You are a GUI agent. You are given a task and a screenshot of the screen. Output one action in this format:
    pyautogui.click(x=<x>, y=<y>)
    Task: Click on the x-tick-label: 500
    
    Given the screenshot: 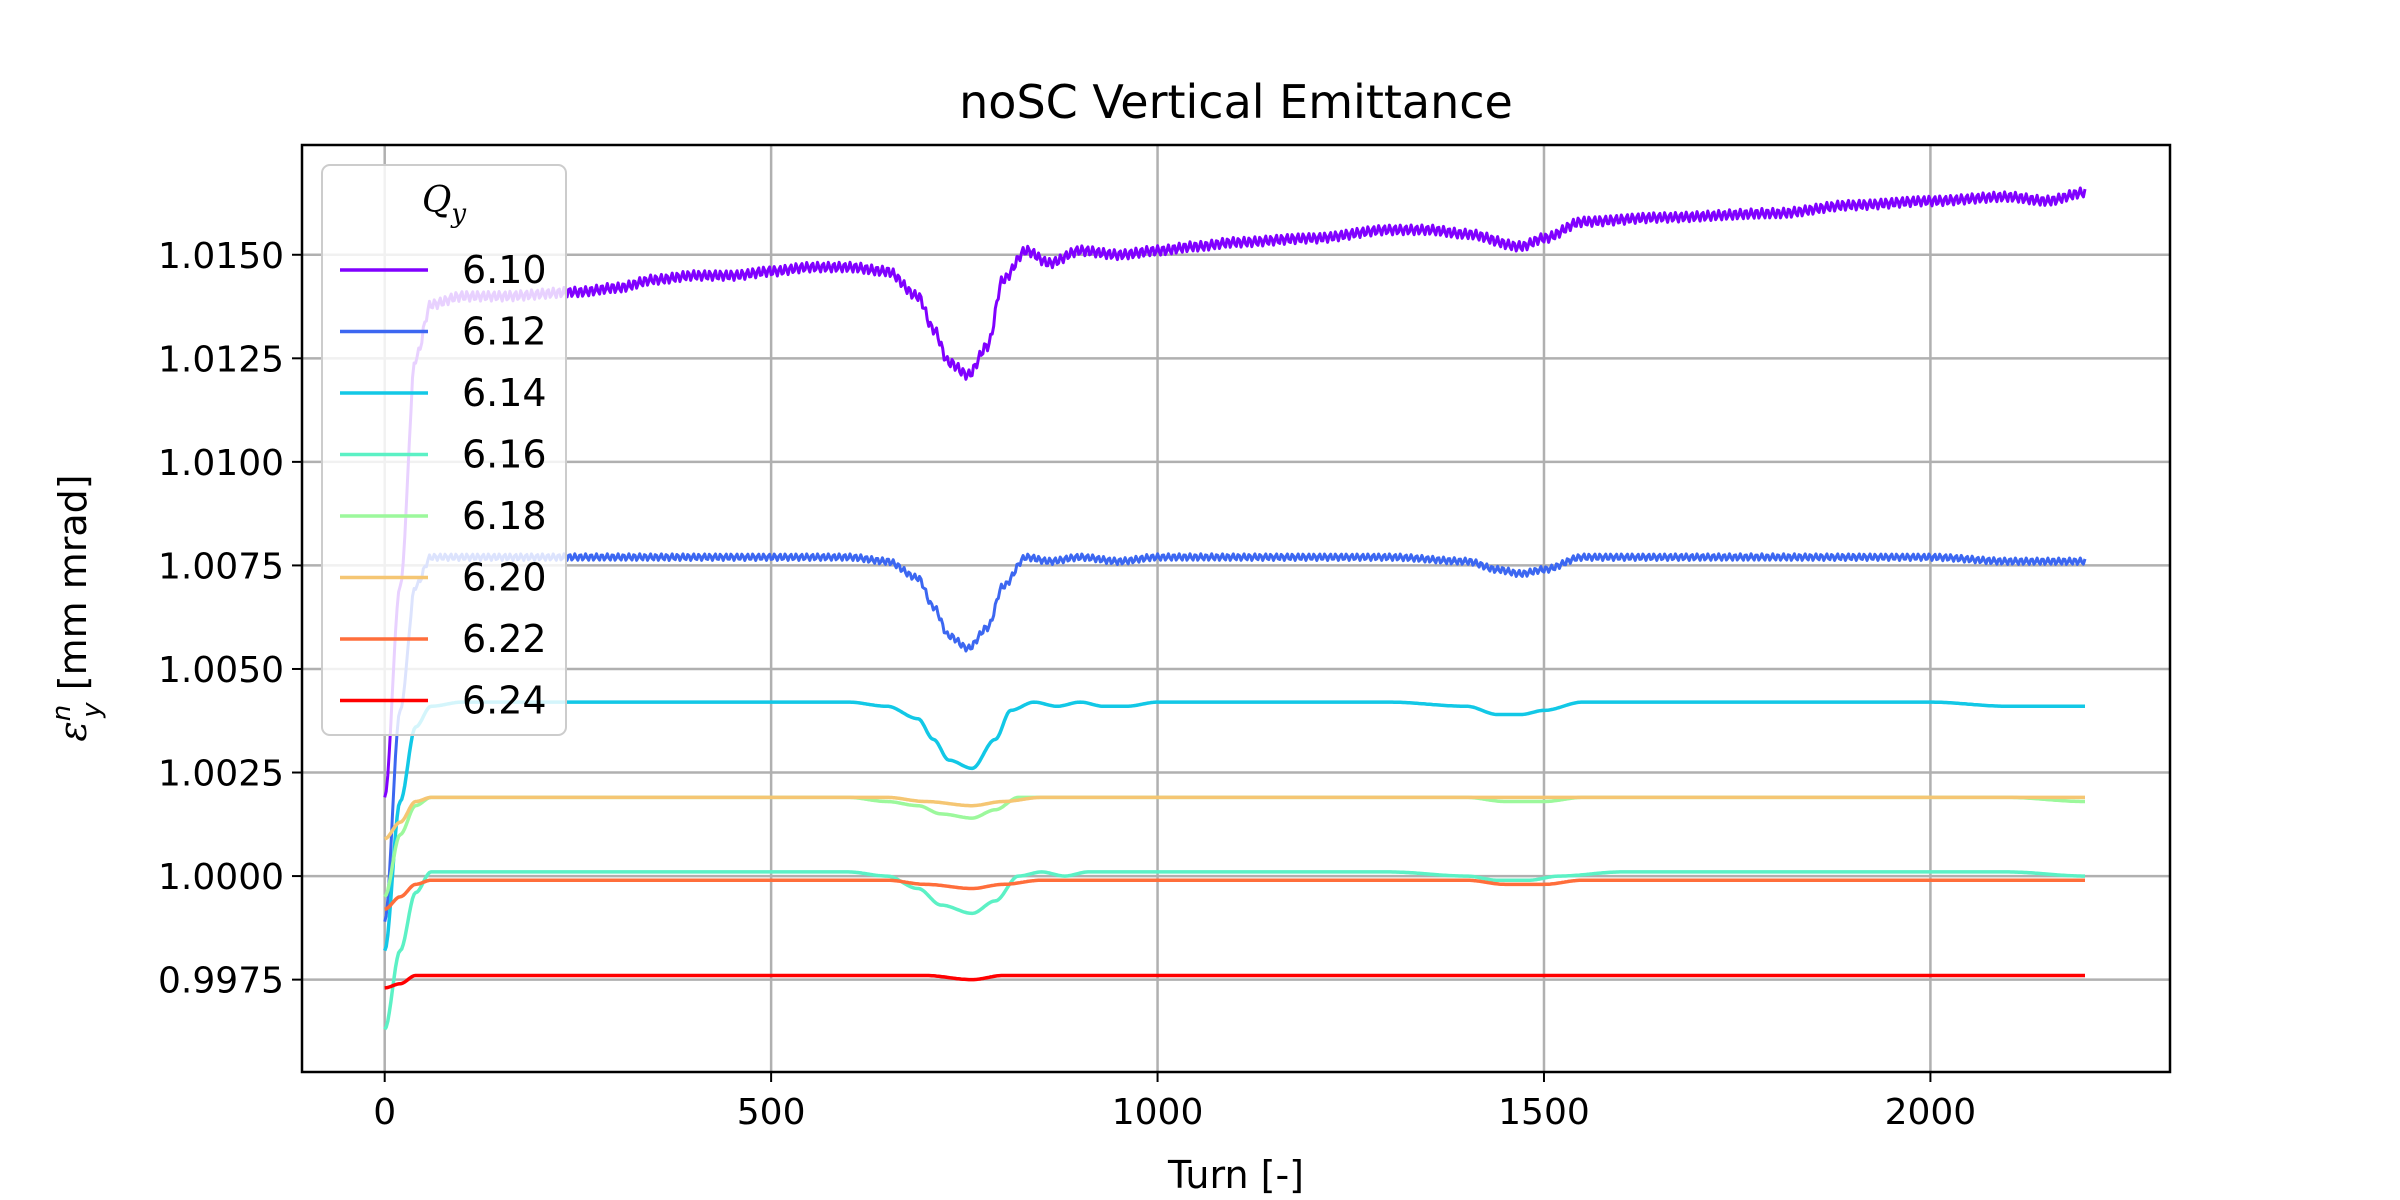 What is the action you would take?
    pyautogui.click(x=771, y=1112)
    